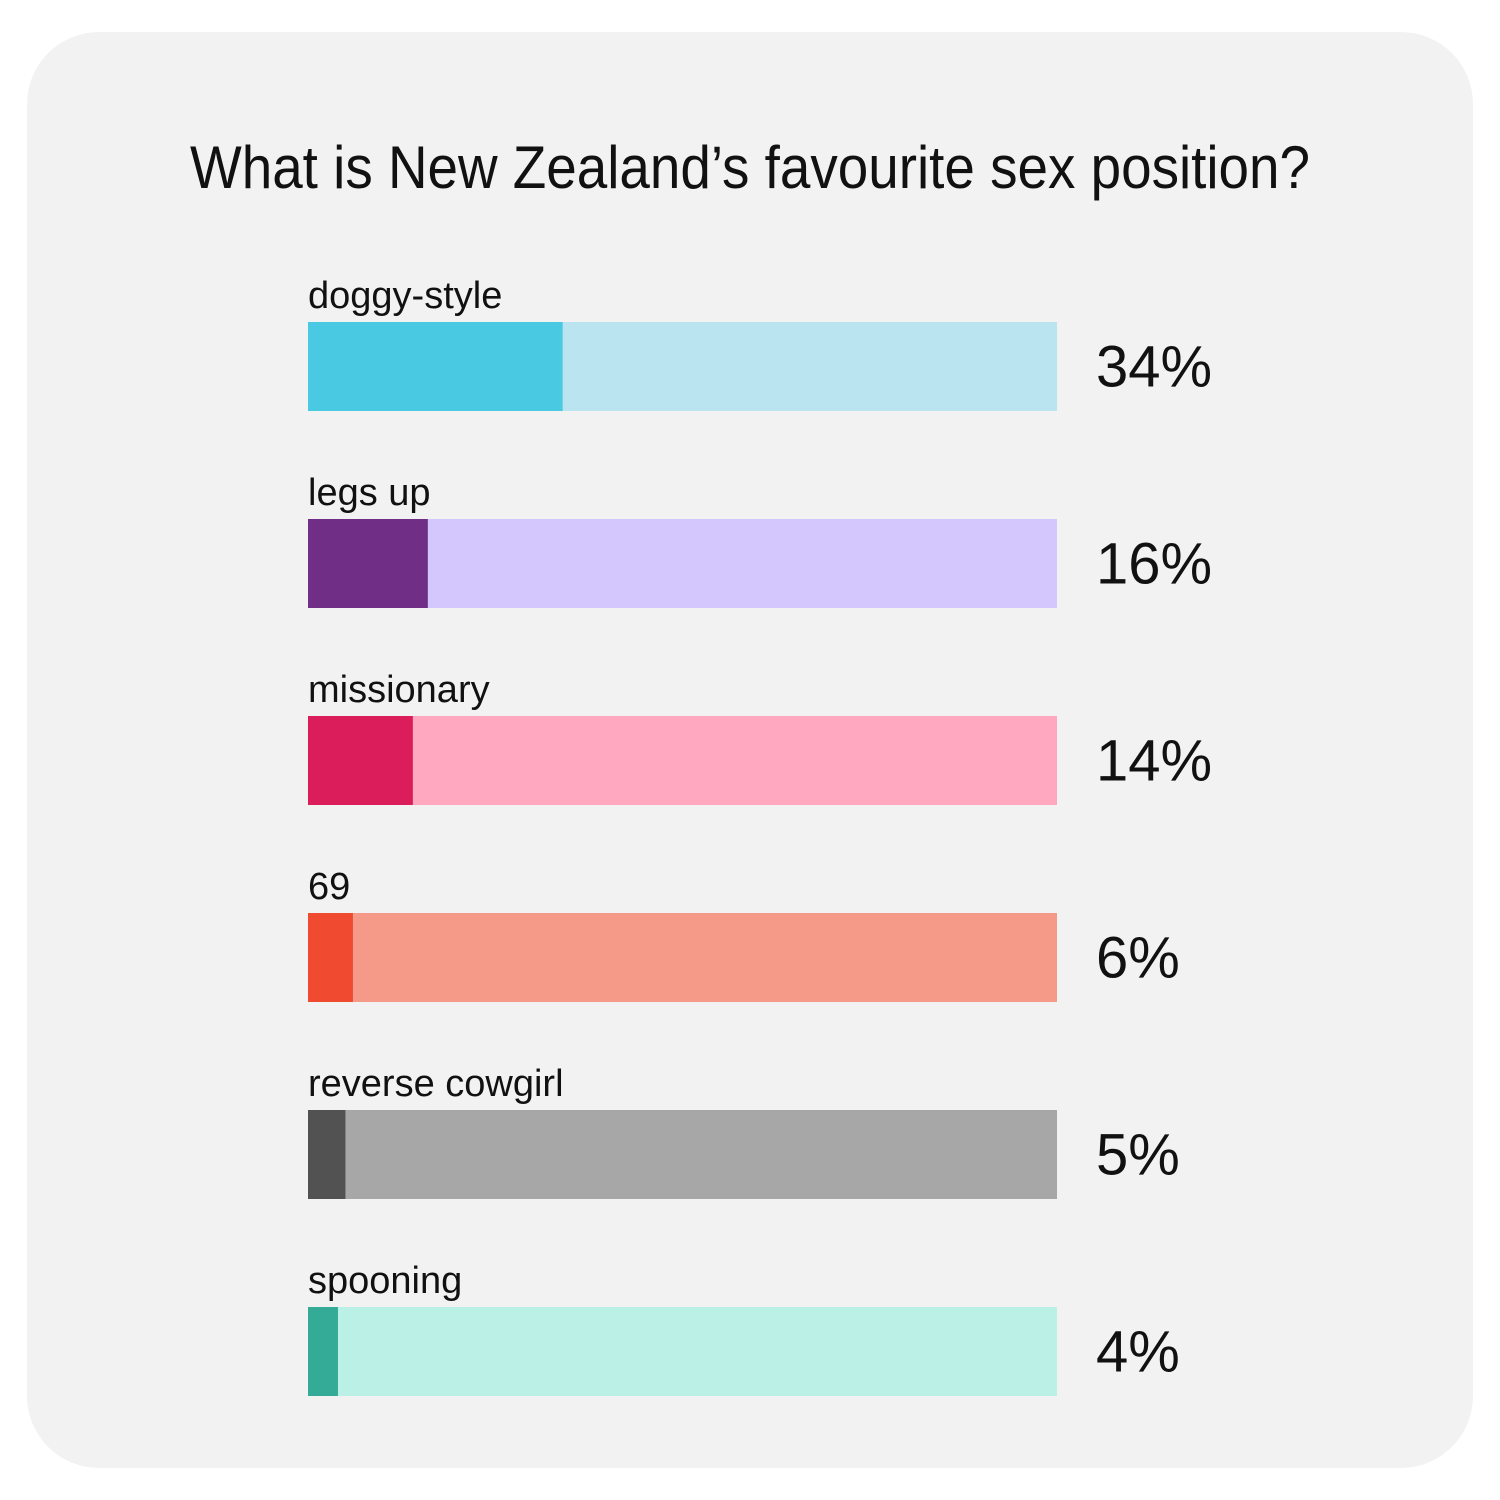 The image size is (1500, 1500). Describe the element at coordinates (369, 493) in the screenshot. I see `category-label: legs up` at that location.